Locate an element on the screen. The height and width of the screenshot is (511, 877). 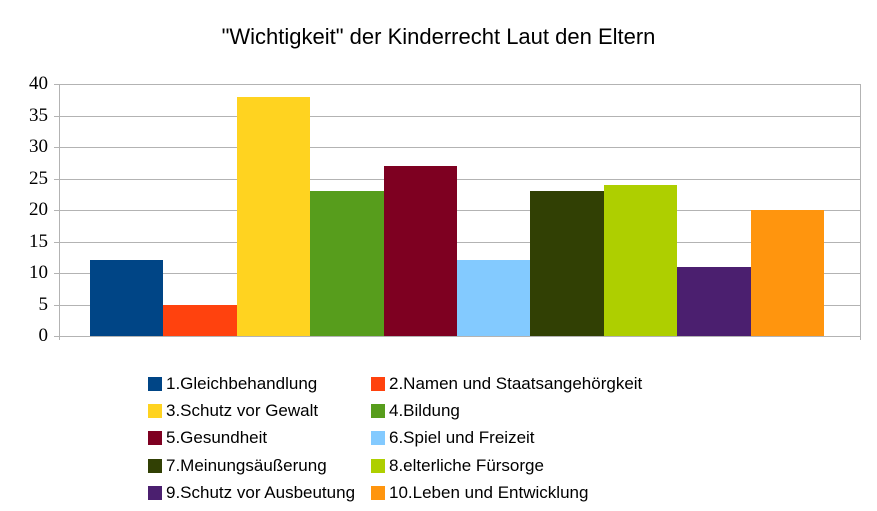
legend-item-7: 7.Meinungsäußerung is located at coordinates (259, 466).